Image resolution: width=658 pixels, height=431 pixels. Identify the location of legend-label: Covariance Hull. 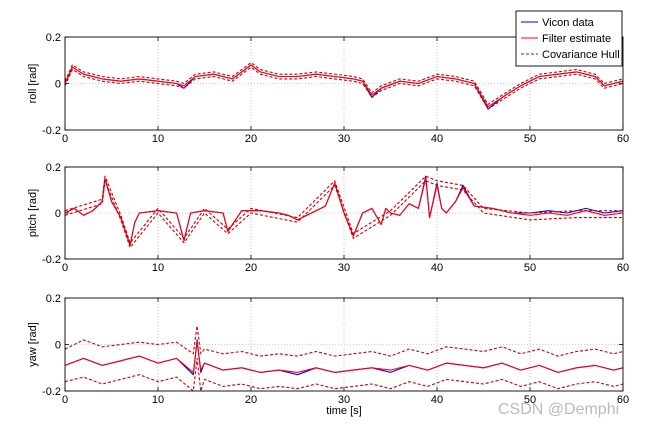
(581, 55).